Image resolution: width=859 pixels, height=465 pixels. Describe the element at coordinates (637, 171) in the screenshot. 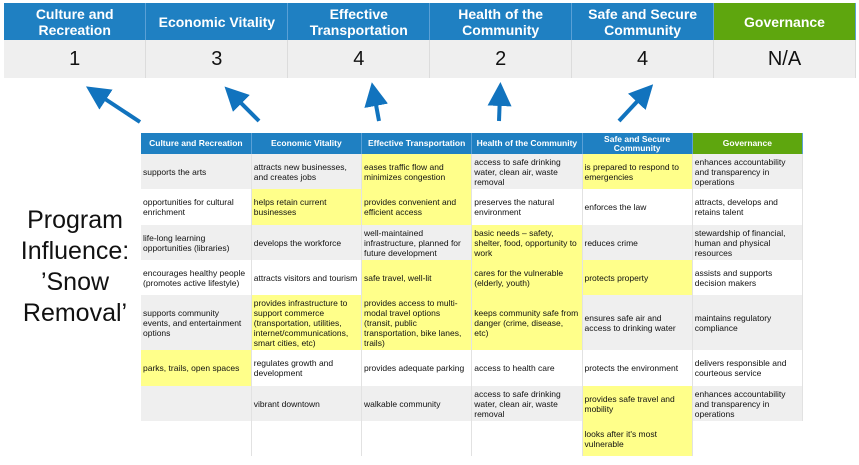

I see `table-cell: is prepared to respond to emergencies` at that location.